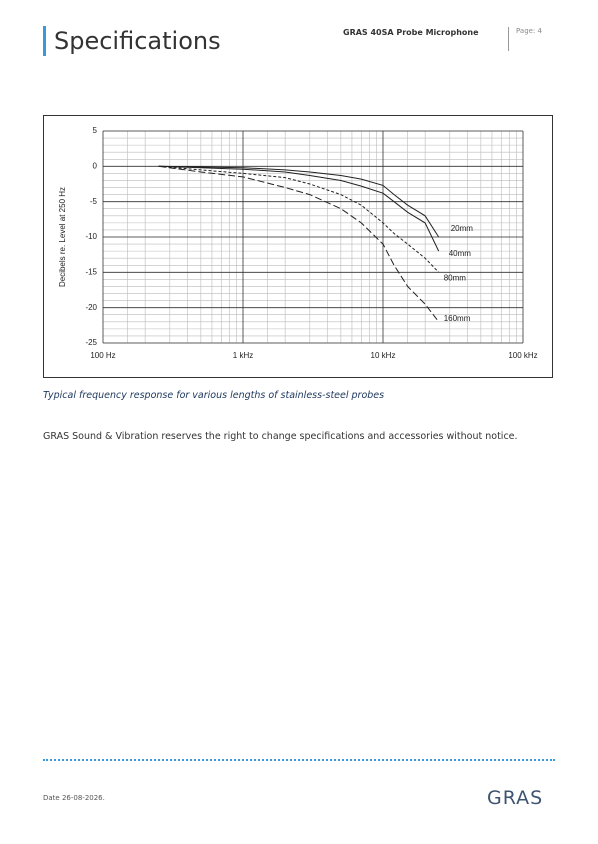  Describe the element at coordinates (95, 130) in the screenshot. I see `y-tick-label: 5` at that location.